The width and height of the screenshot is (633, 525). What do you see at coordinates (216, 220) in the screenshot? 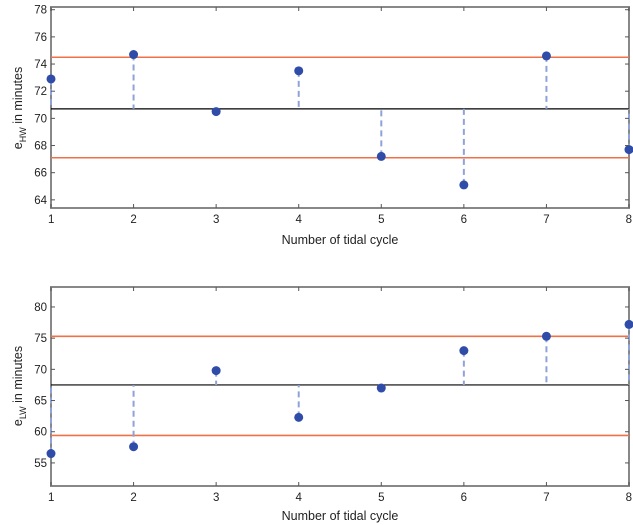
I see `hw-x-tick-label-3: 3` at bounding box center [216, 220].